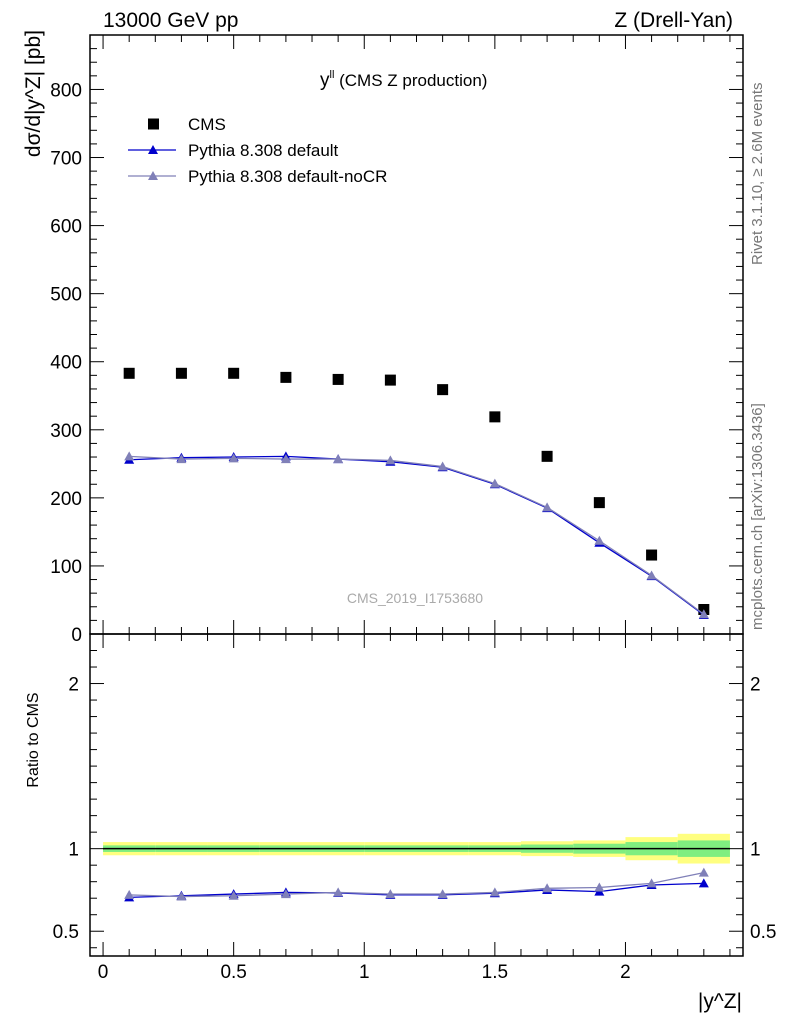  Describe the element at coordinates (755, 850) in the screenshot. I see `ratio-y-tick-label-right: 1` at that location.